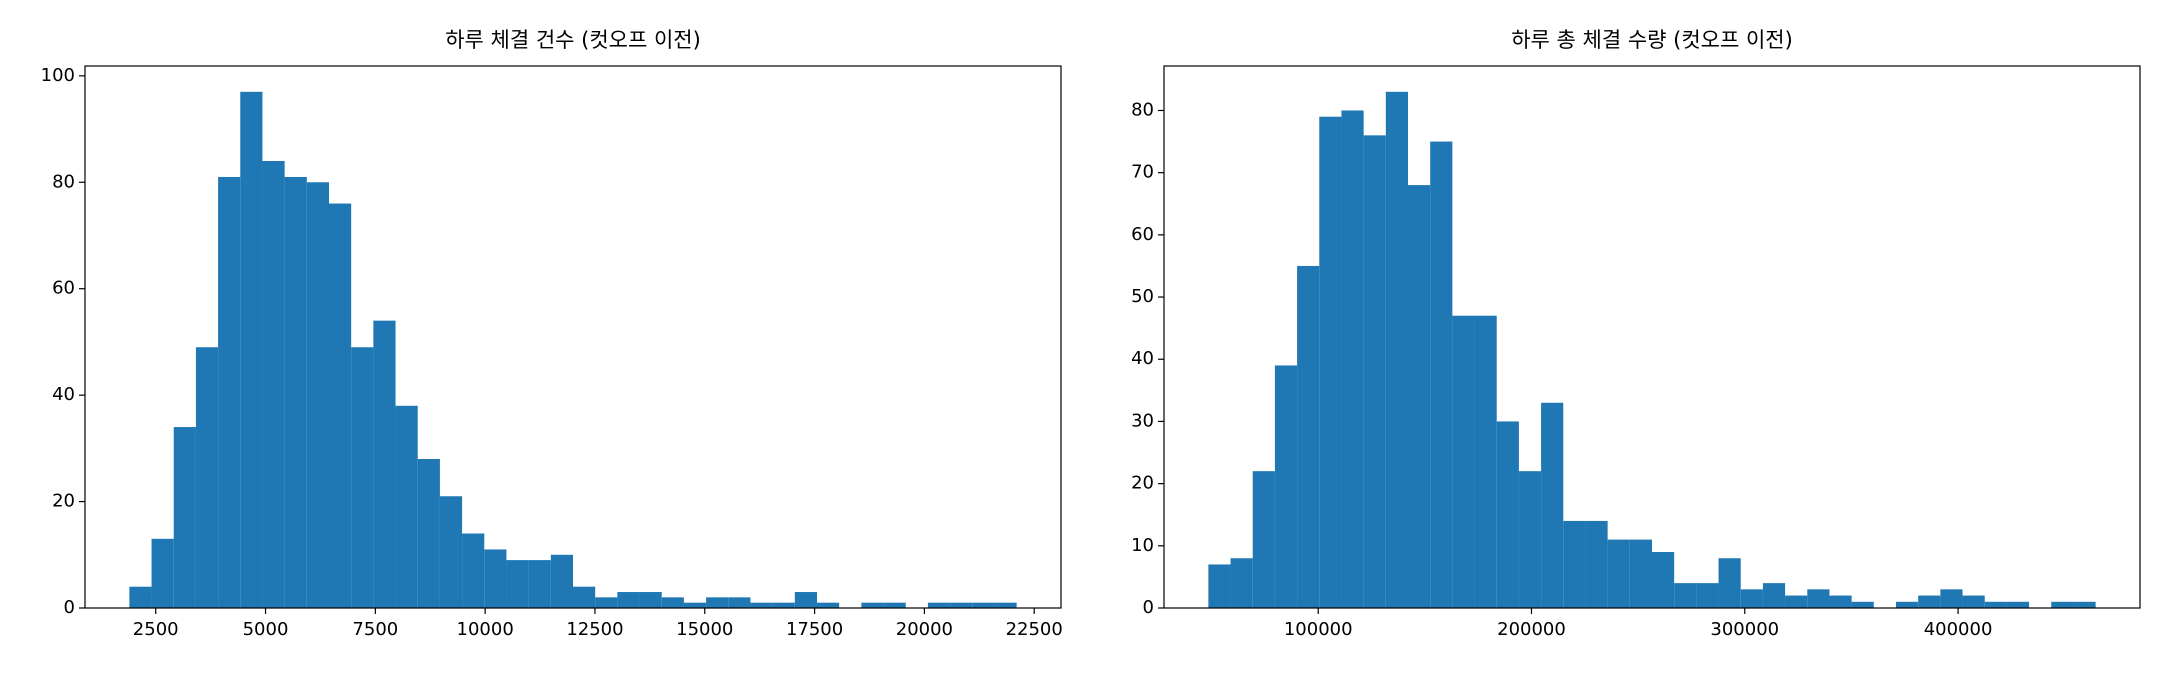 The height and width of the screenshot is (680, 2160). What do you see at coordinates (1142, 545) in the screenshot?
I see `y-tick-label: 10` at bounding box center [1142, 545].